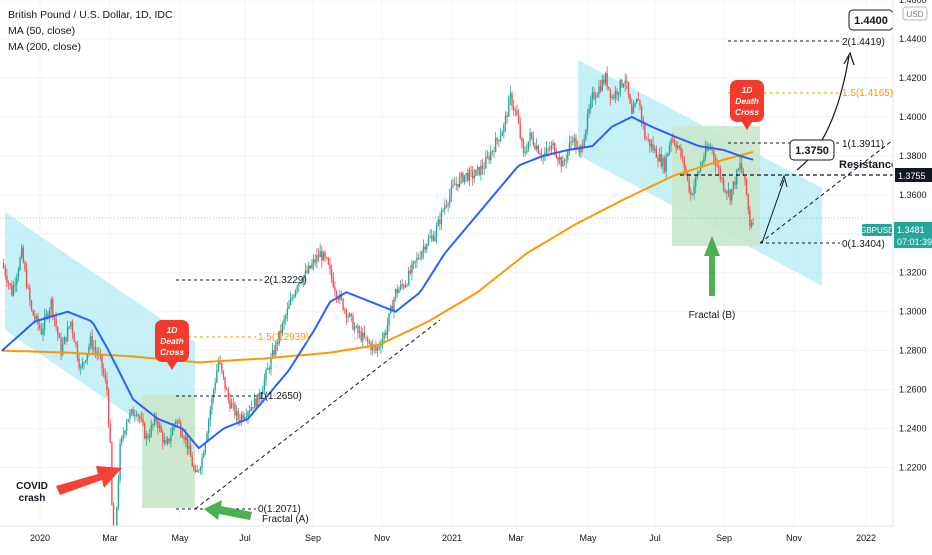 The height and width of the screenshot is (555, 932). What do you see at coordinates (914, 242) in the screenshot?
I see `countdown-text: 07:01:39` at bounding box center [914, 242].